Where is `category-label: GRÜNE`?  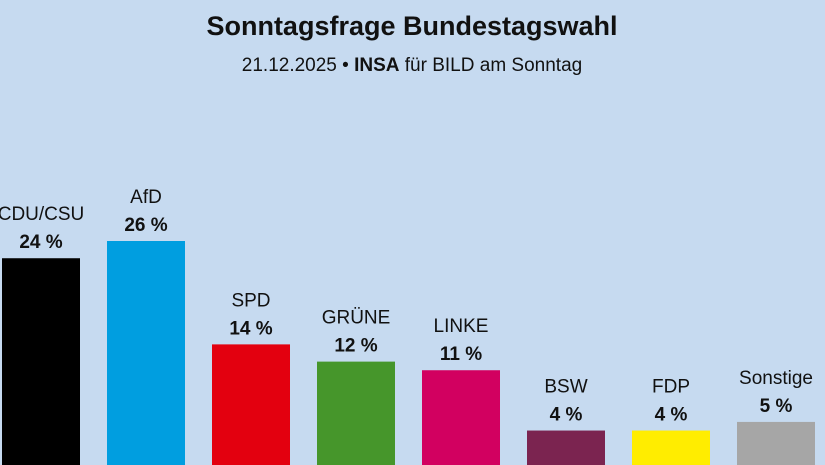 category-label: GRÜNE is located at coordinates (356, 318).